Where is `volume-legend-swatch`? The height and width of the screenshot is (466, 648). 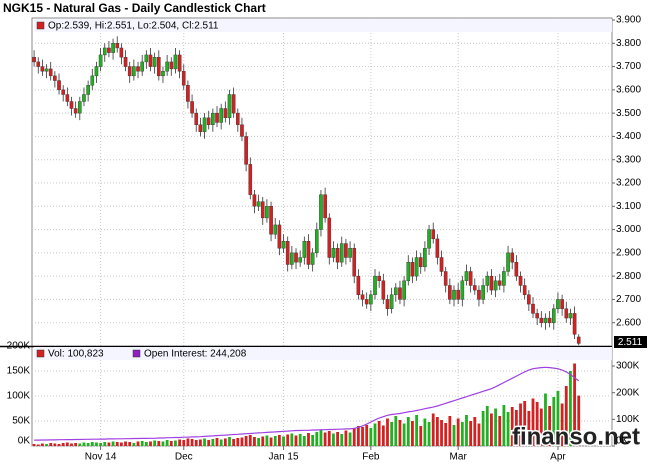
volume-legend-swatch is located at coordinates (40, 353).